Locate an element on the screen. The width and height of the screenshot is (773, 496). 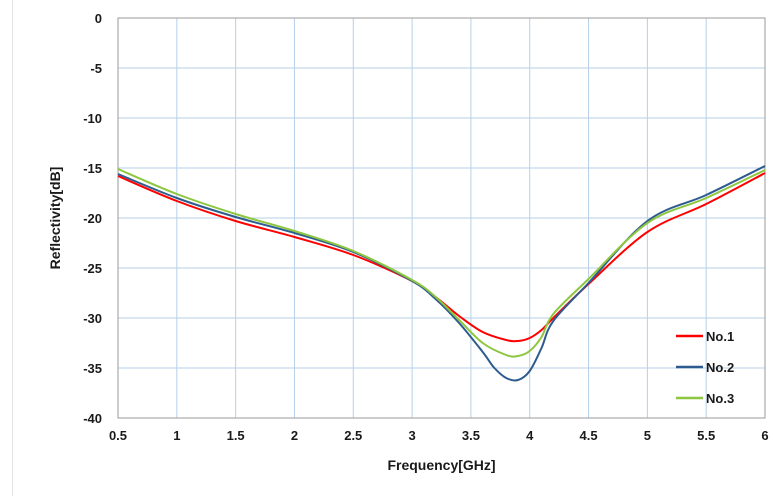
x-tick-label: 6 is located at coordinates (764, 435).